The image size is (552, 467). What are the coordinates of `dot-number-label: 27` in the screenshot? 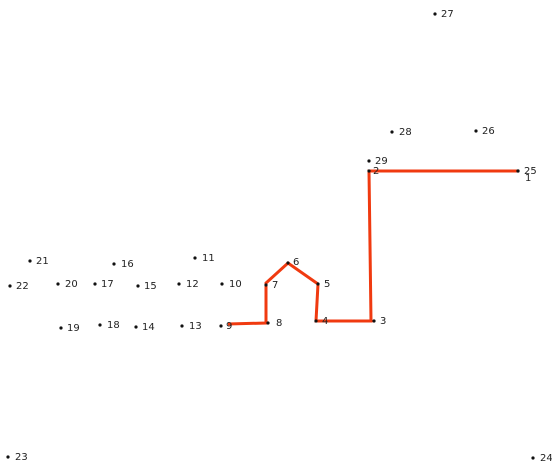 It's located at (447, 14).